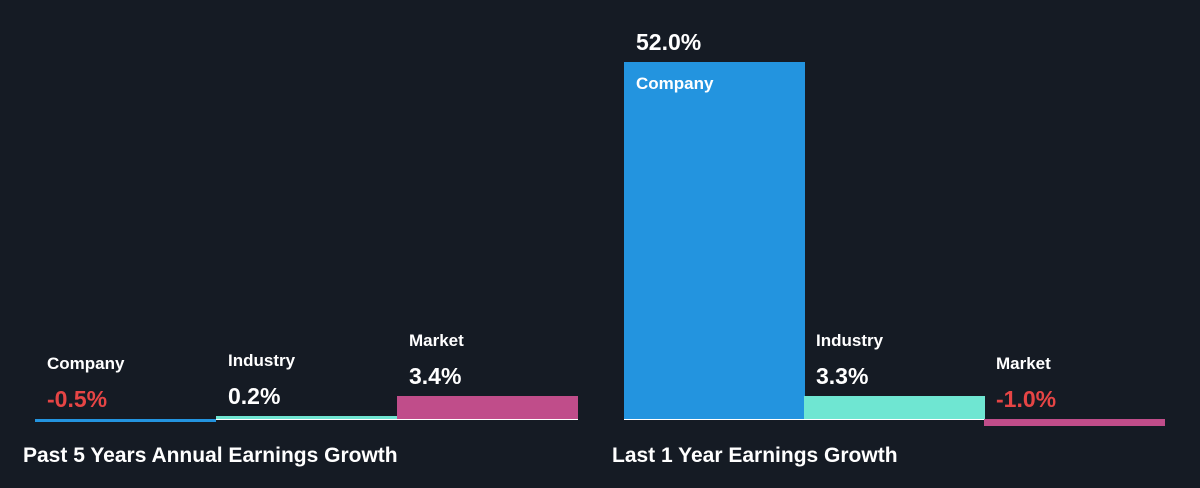  What do you see at coordinates (254, 396) in the screenshot?
I see `value-label-industry: 0.2%` at bounding box center [254, 396].